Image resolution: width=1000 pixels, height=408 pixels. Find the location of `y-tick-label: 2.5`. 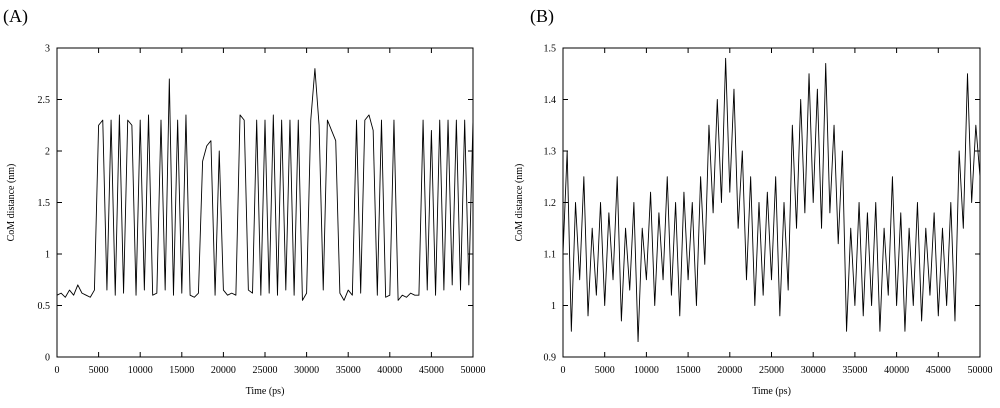

y-tick-label: 2.5 is located at coordinates (44, 100).